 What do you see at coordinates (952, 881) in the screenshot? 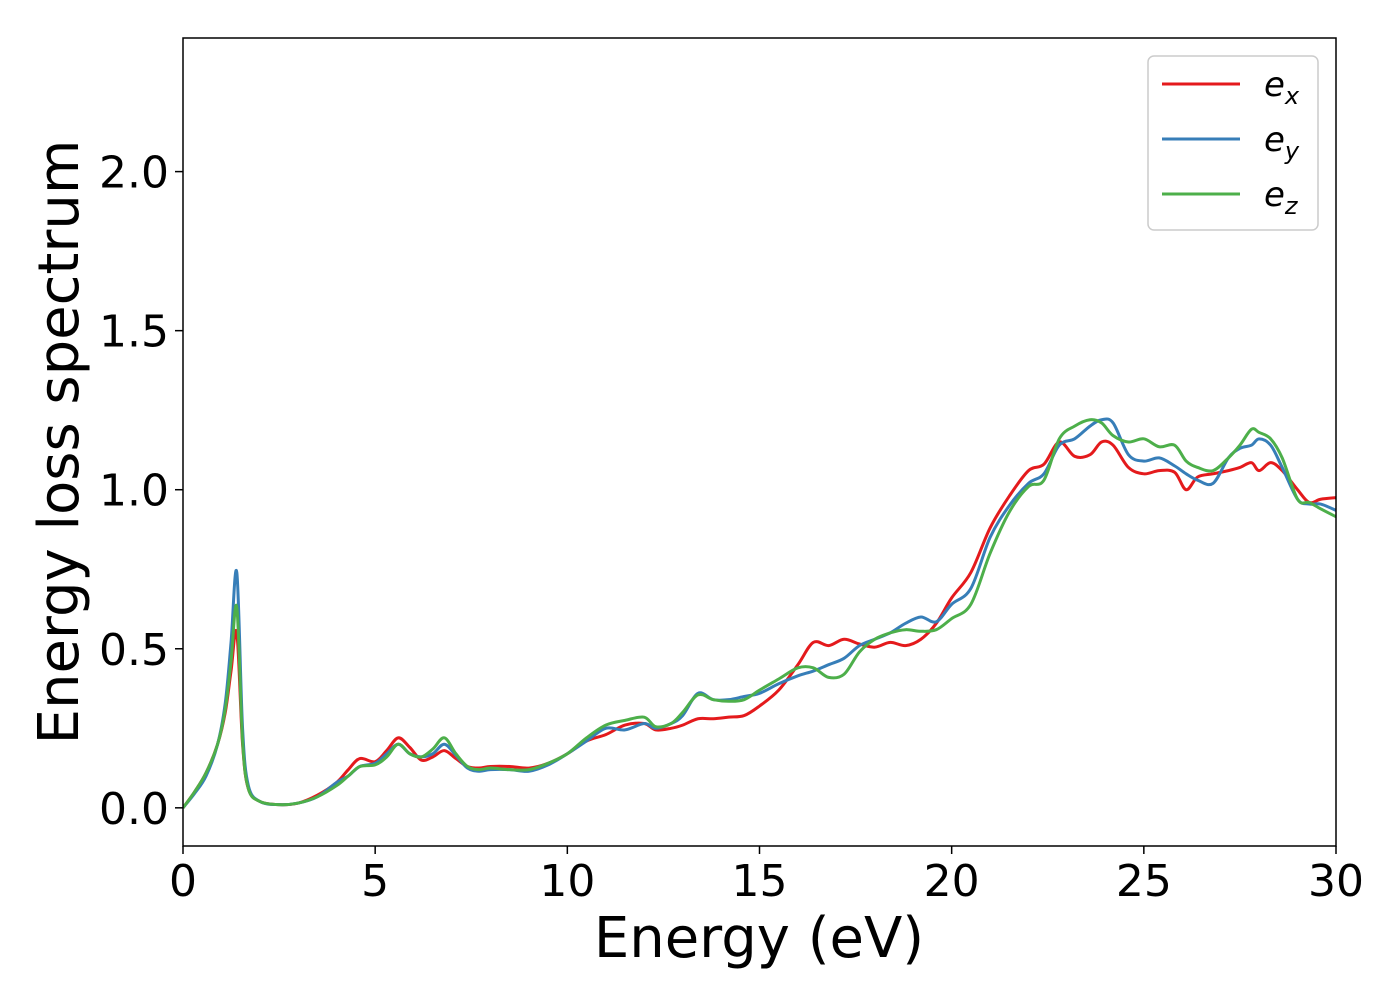
I see `x-tick-label: 20` at bounding box center [952, 881].